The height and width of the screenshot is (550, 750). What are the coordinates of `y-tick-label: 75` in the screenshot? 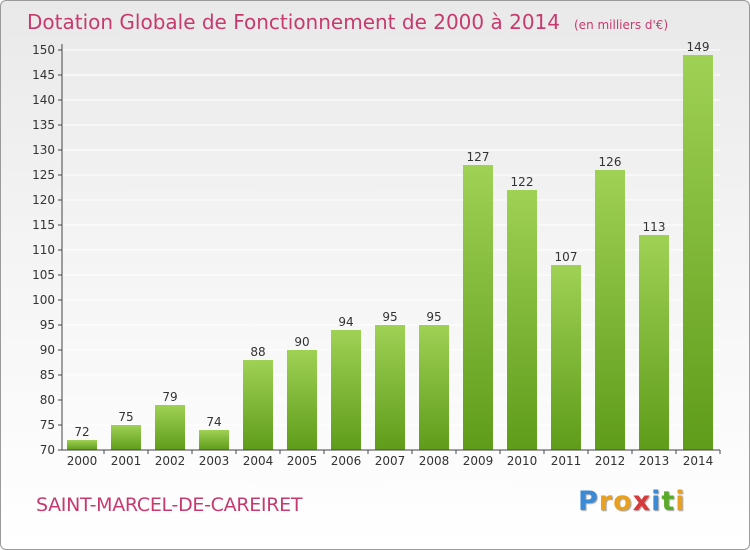 It's located at (47, 425).